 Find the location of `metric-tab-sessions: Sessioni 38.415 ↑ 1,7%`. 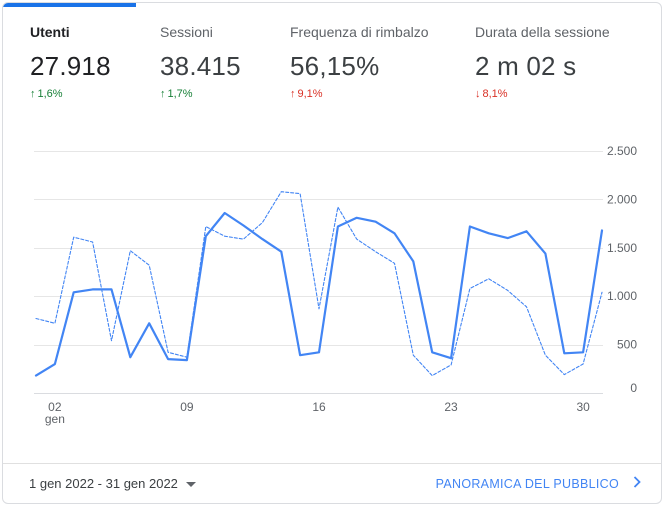

metric-tab-sessions: Sessioni 38.415 ↑ 1,7% is located at coordinates (200, 62).